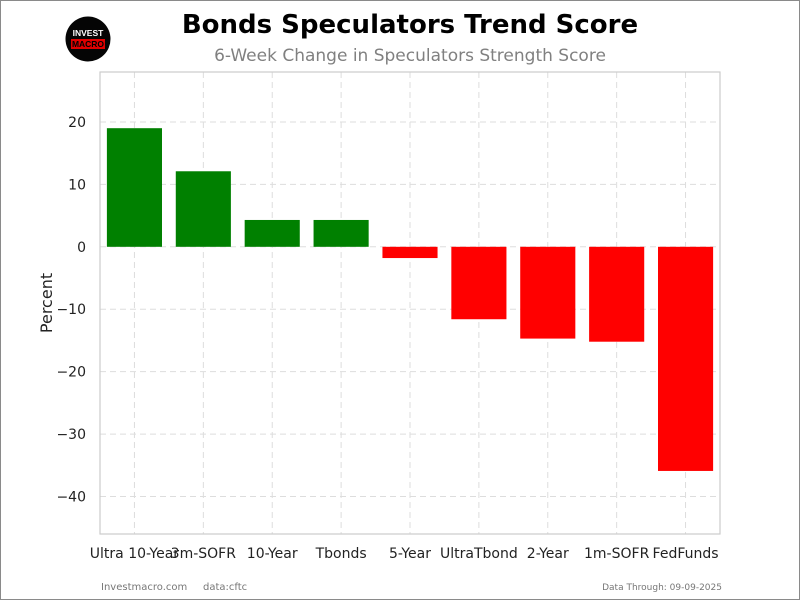  What do you see at coordinates (144, 587) in the screenshot?
I see `footer-site: Investmacro.com` at bounding box center [144, 587].